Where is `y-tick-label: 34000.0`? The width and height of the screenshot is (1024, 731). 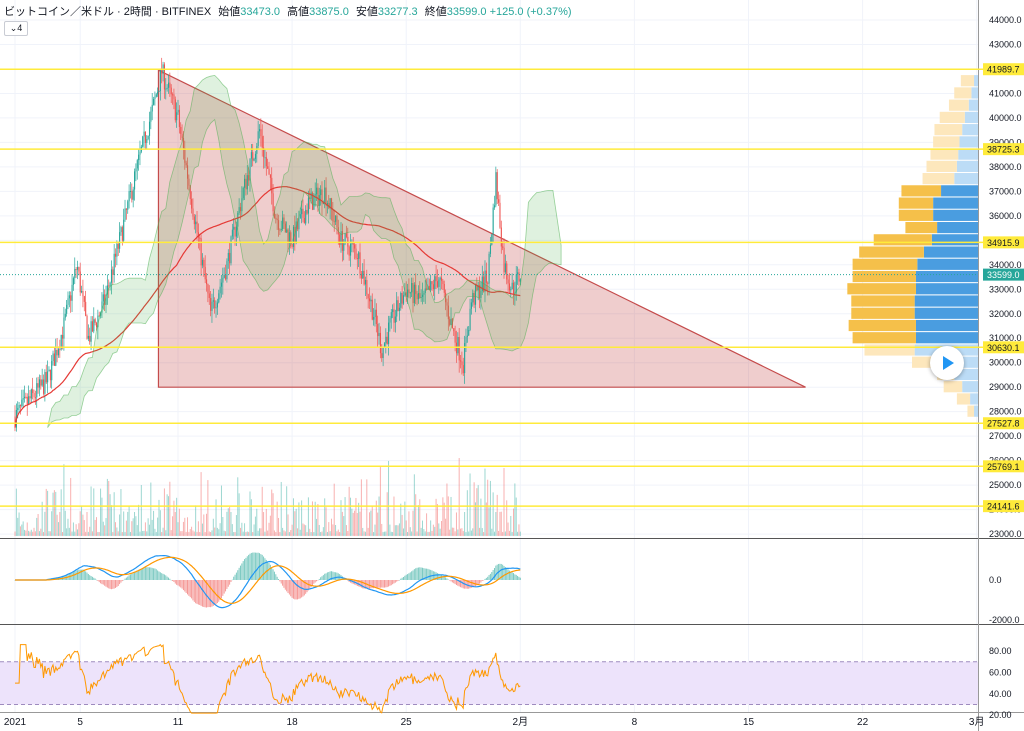 y-tick-label: 34000.0 is located at coordinates (1005, 265).